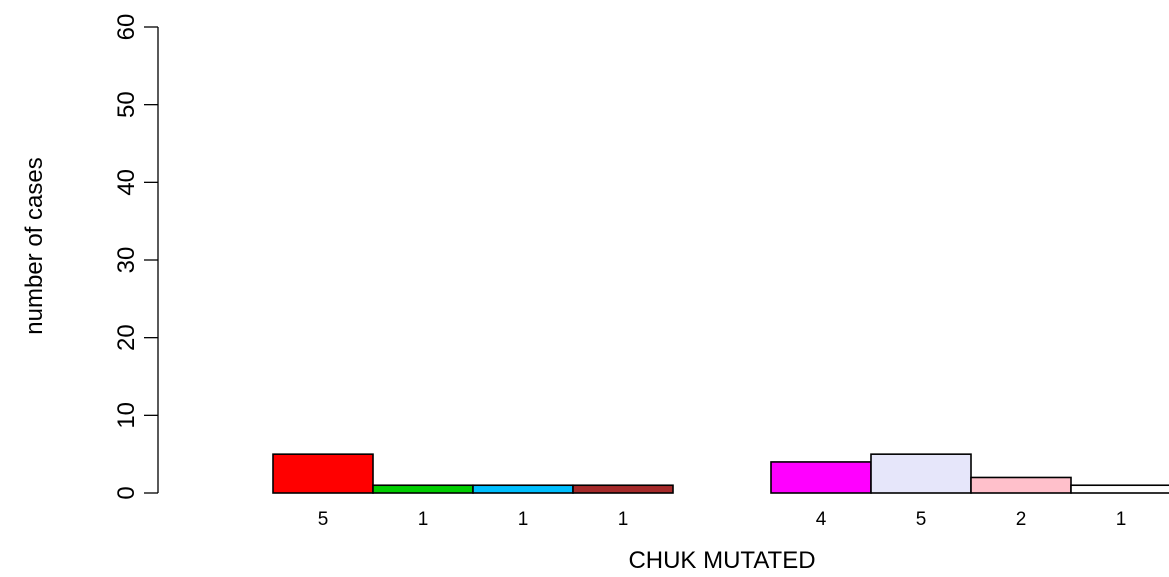 The image size is (1169, 577). Describe the element at coordinates (126, 260) in the screenshot. I see `y-tick-label: 30` at that location.